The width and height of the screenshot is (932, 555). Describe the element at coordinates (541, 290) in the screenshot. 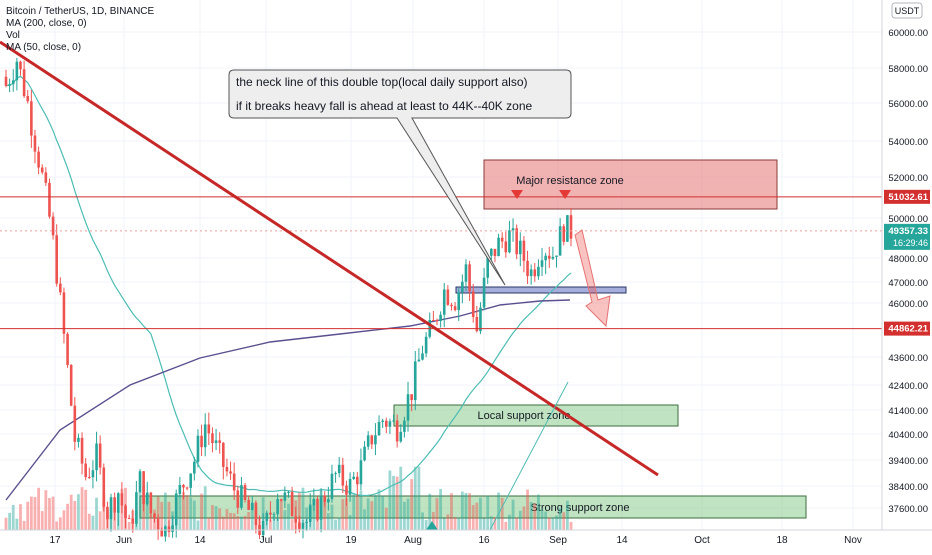

I see `neckline-box` at that location.